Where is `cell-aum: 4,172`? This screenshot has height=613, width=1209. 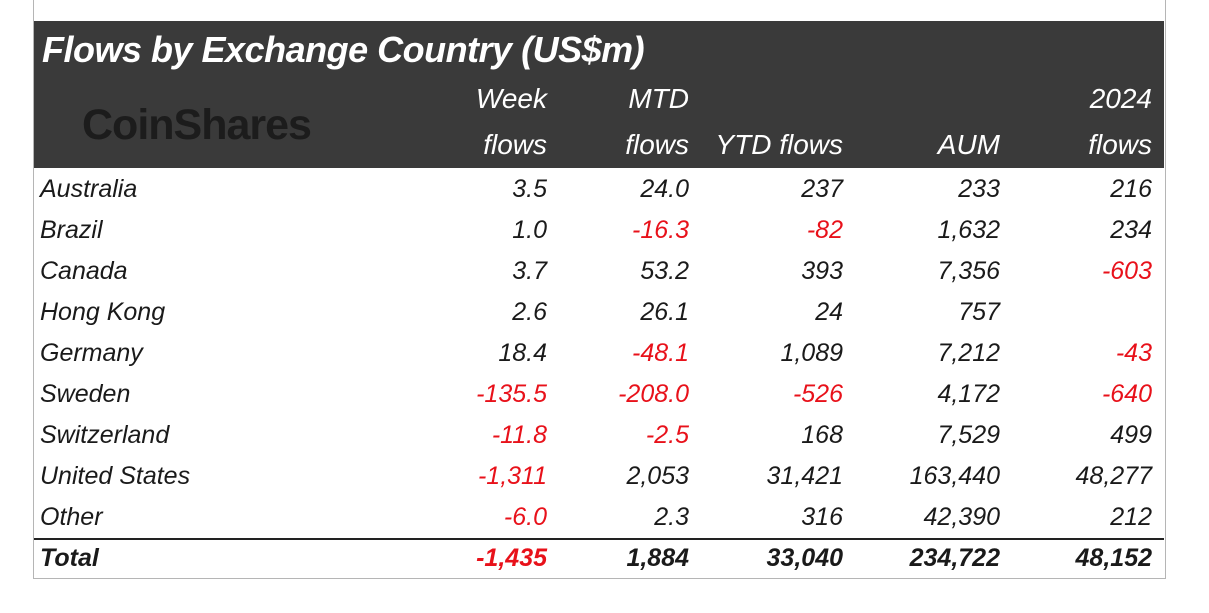
cell-aum: 4,172 is located at coordinates (968, 394).